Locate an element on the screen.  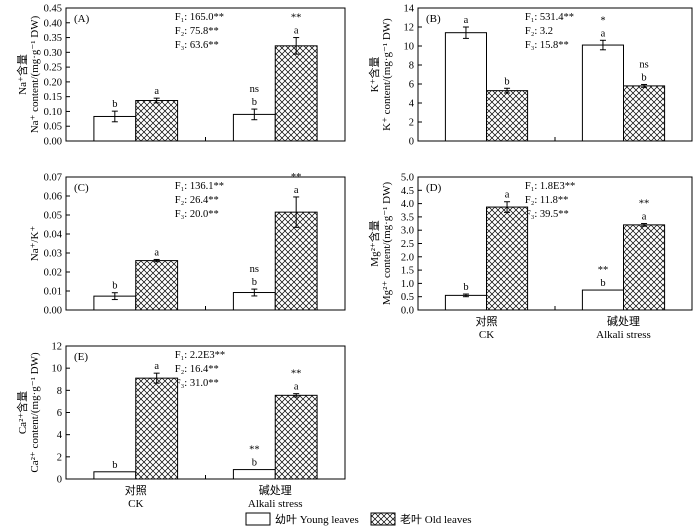
y-tick-label: 0.03 is located at coordinates (53, 254).